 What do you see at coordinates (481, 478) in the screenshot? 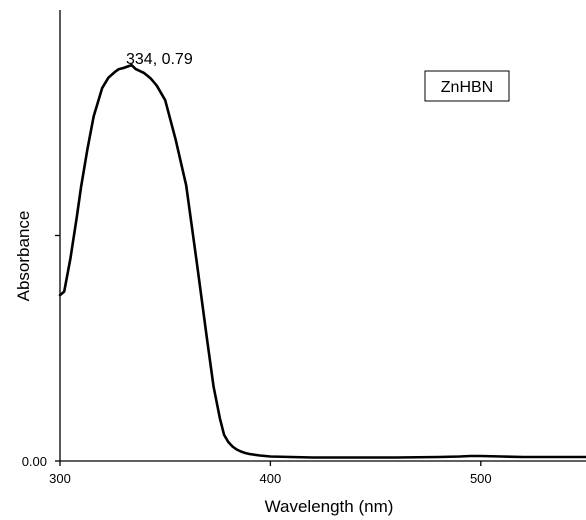
I see `x-tick-label: 500` at bounding box center [481, 478].